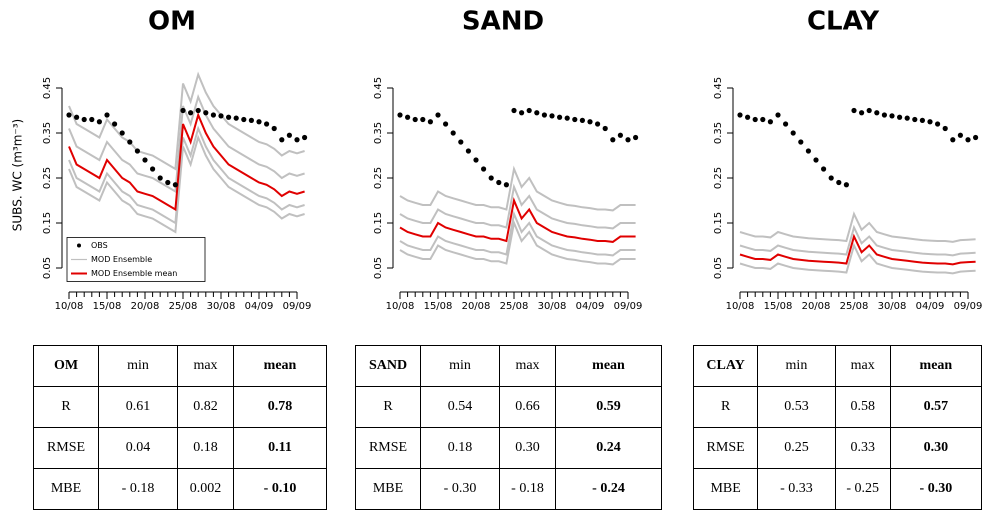 The image size is (982, 512). What do you see at coordinates (79, 245) in the screenshot?
I see `legend-symbol` at bounding box center [79, 245].